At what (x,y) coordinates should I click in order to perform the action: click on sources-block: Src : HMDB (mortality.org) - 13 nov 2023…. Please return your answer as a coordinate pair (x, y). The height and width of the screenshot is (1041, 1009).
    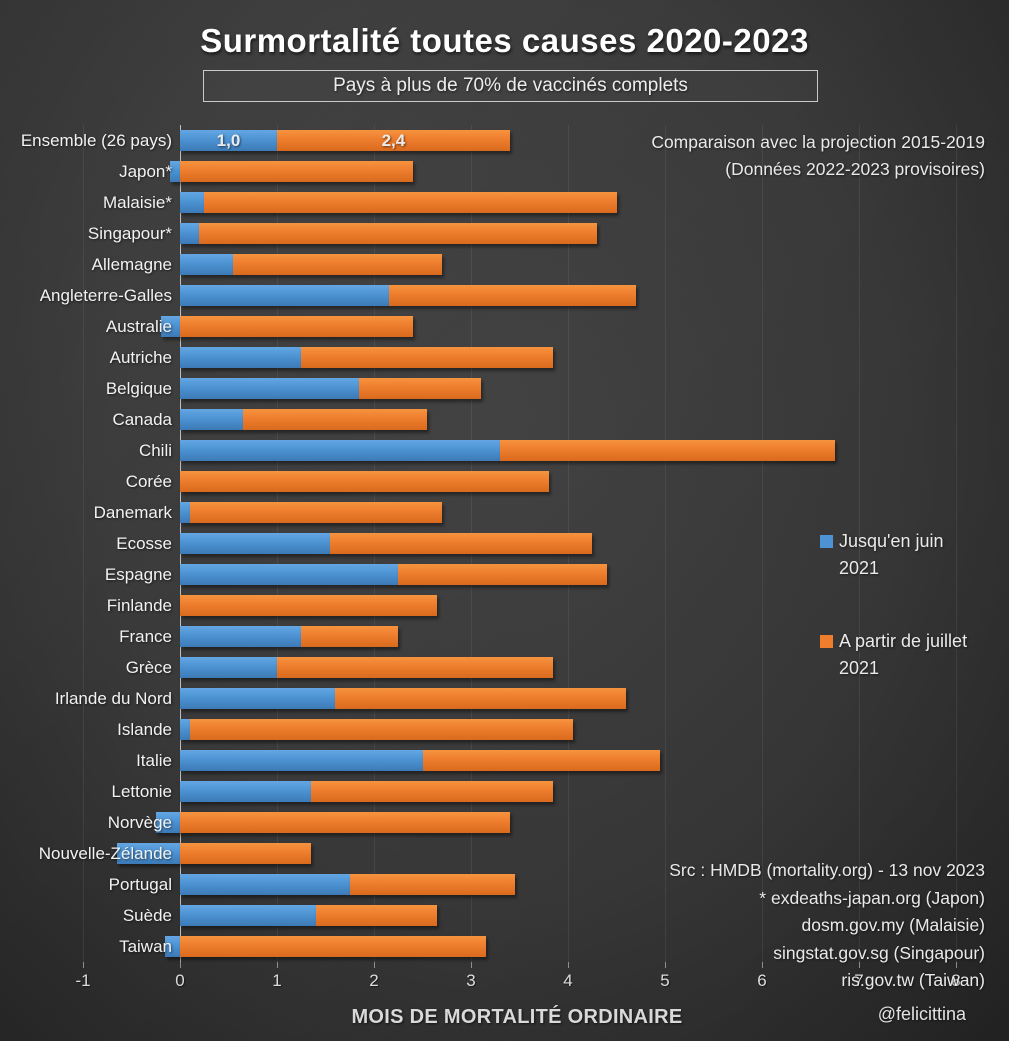
    Looking at the image, I should click on (827, 926).